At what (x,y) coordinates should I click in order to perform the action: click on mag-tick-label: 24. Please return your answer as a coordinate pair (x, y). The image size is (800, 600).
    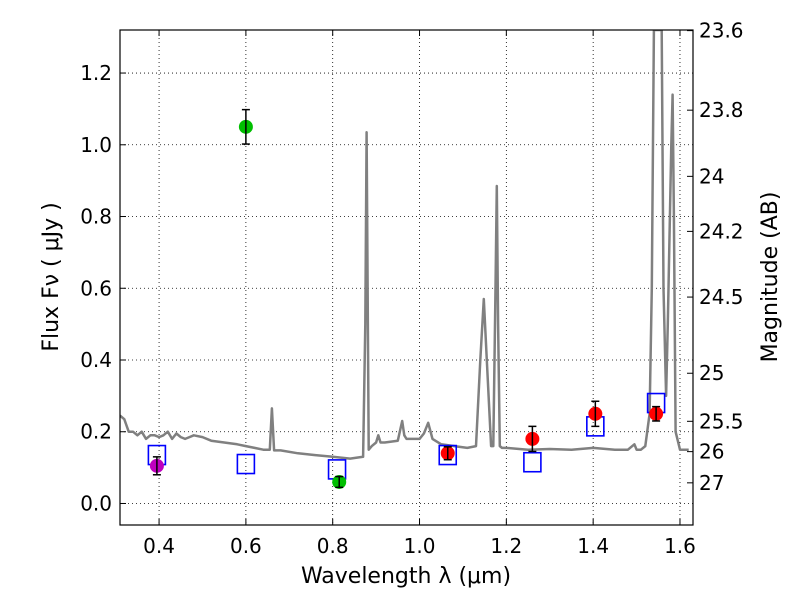
    Looking at the image, I should click on (711, 176).